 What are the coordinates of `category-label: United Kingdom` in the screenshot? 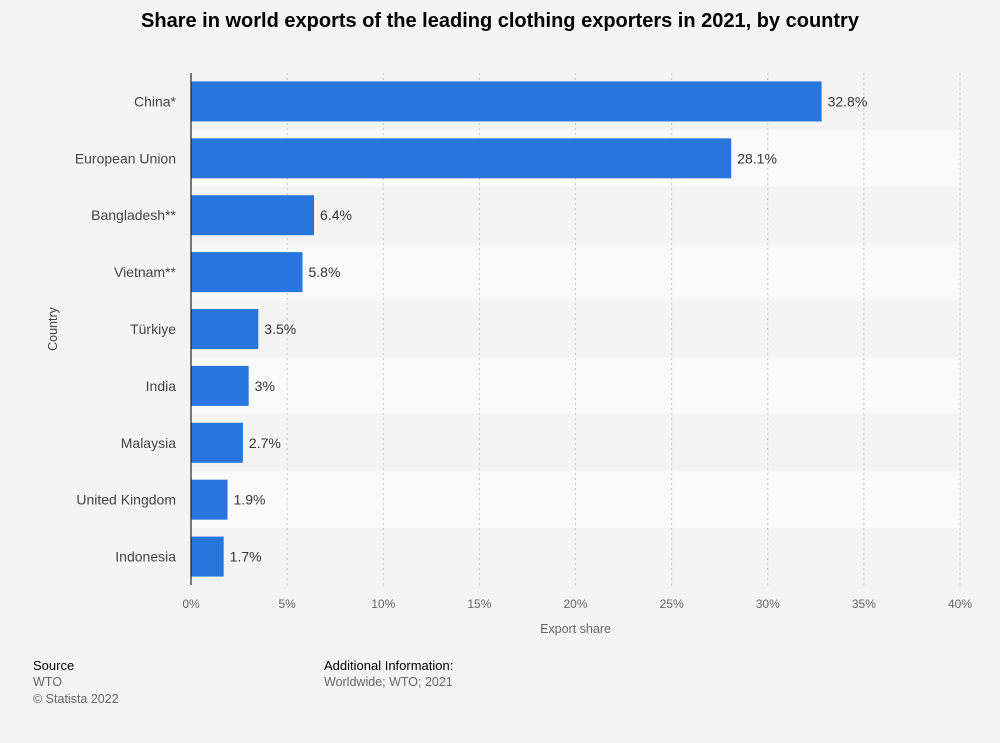 It's located at (126, 500).